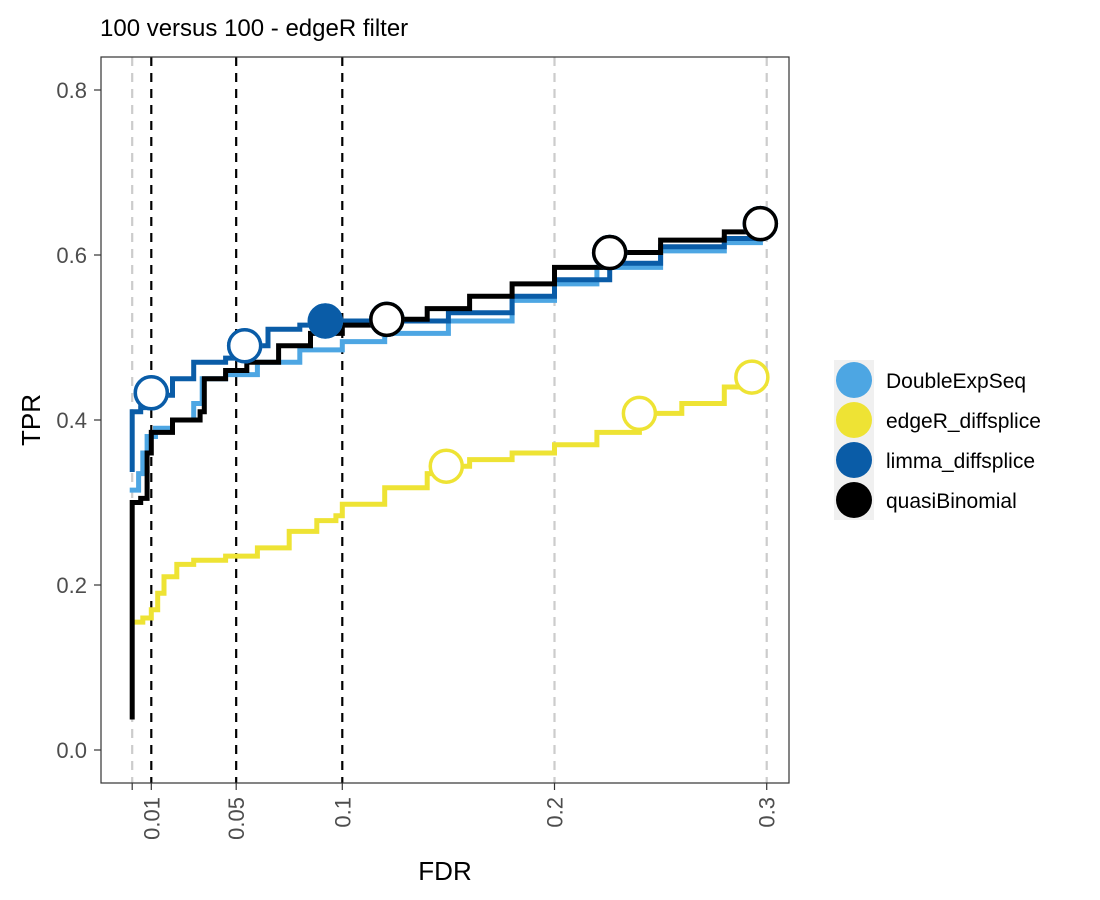 Image resolution: width=1100 pixels, height=900 pixels. What do you see at coordinates (71, 420) in the screenshot?
I see `y-tick-label-2: 0.4` at bounding box center [71, 420].